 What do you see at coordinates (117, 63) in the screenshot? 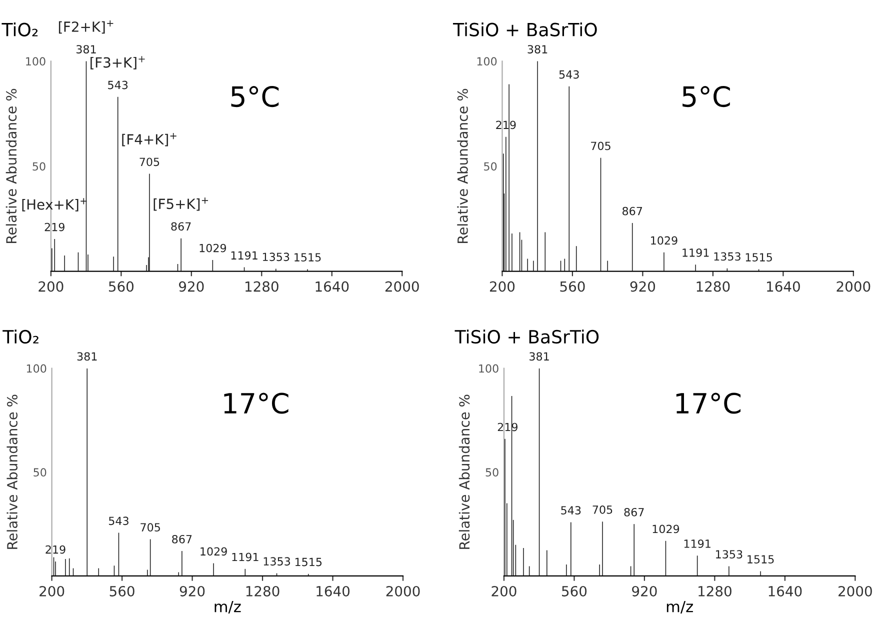
I see `annotation: [F3+K]$^{+}$` at bounding box center [117, 63].